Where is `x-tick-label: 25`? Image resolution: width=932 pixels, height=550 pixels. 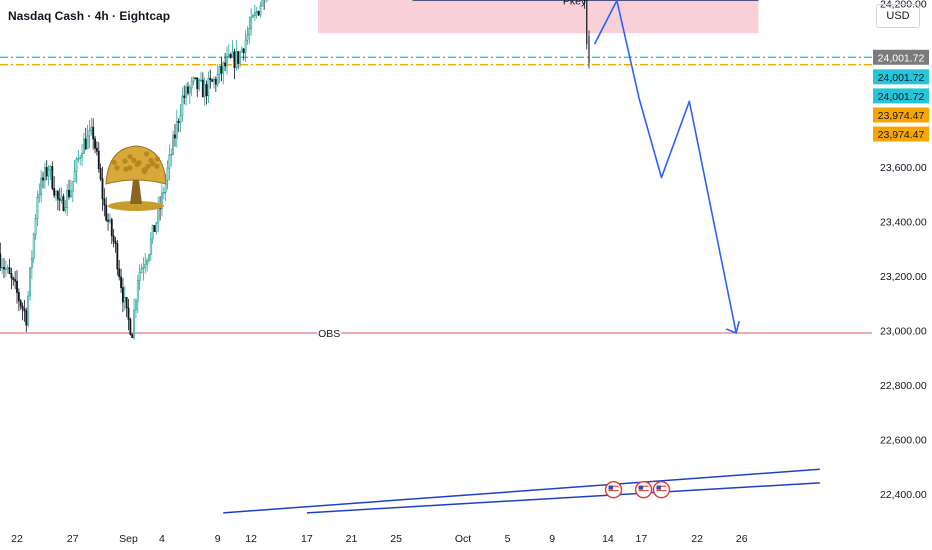
x-tick-label: 25 is located at coordinates (396, 539).